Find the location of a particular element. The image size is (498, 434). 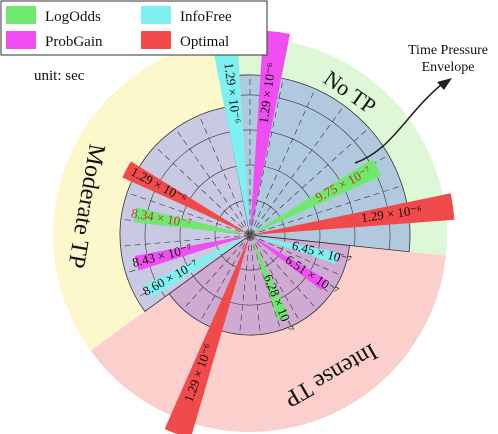

legend-swatch-infofree is located at coordinates (156, 15).